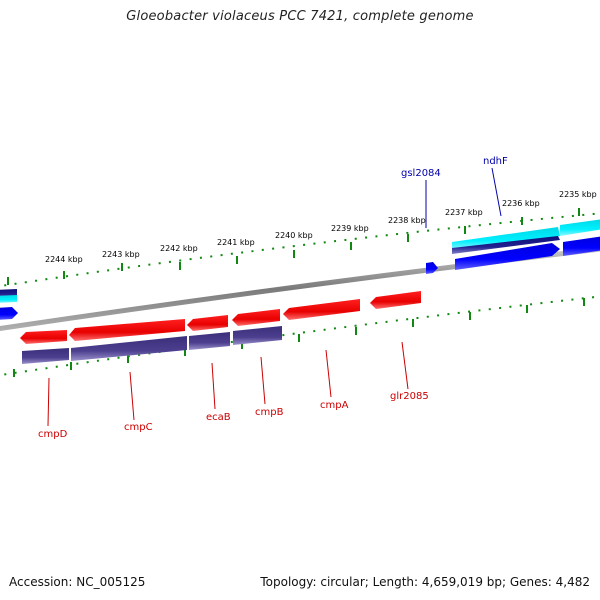  What do you see at coordinates (209, 341) in the screenshot?
I see `cds-ecaB` at bounding box center [209, 341].